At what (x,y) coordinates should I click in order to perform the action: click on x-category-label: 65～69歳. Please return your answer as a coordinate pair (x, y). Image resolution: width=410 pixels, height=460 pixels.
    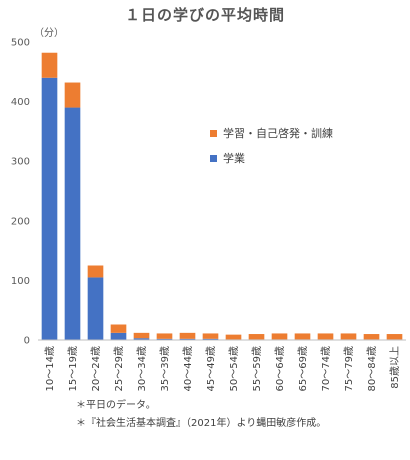
    Looking at the image, I should click on (303, 368).